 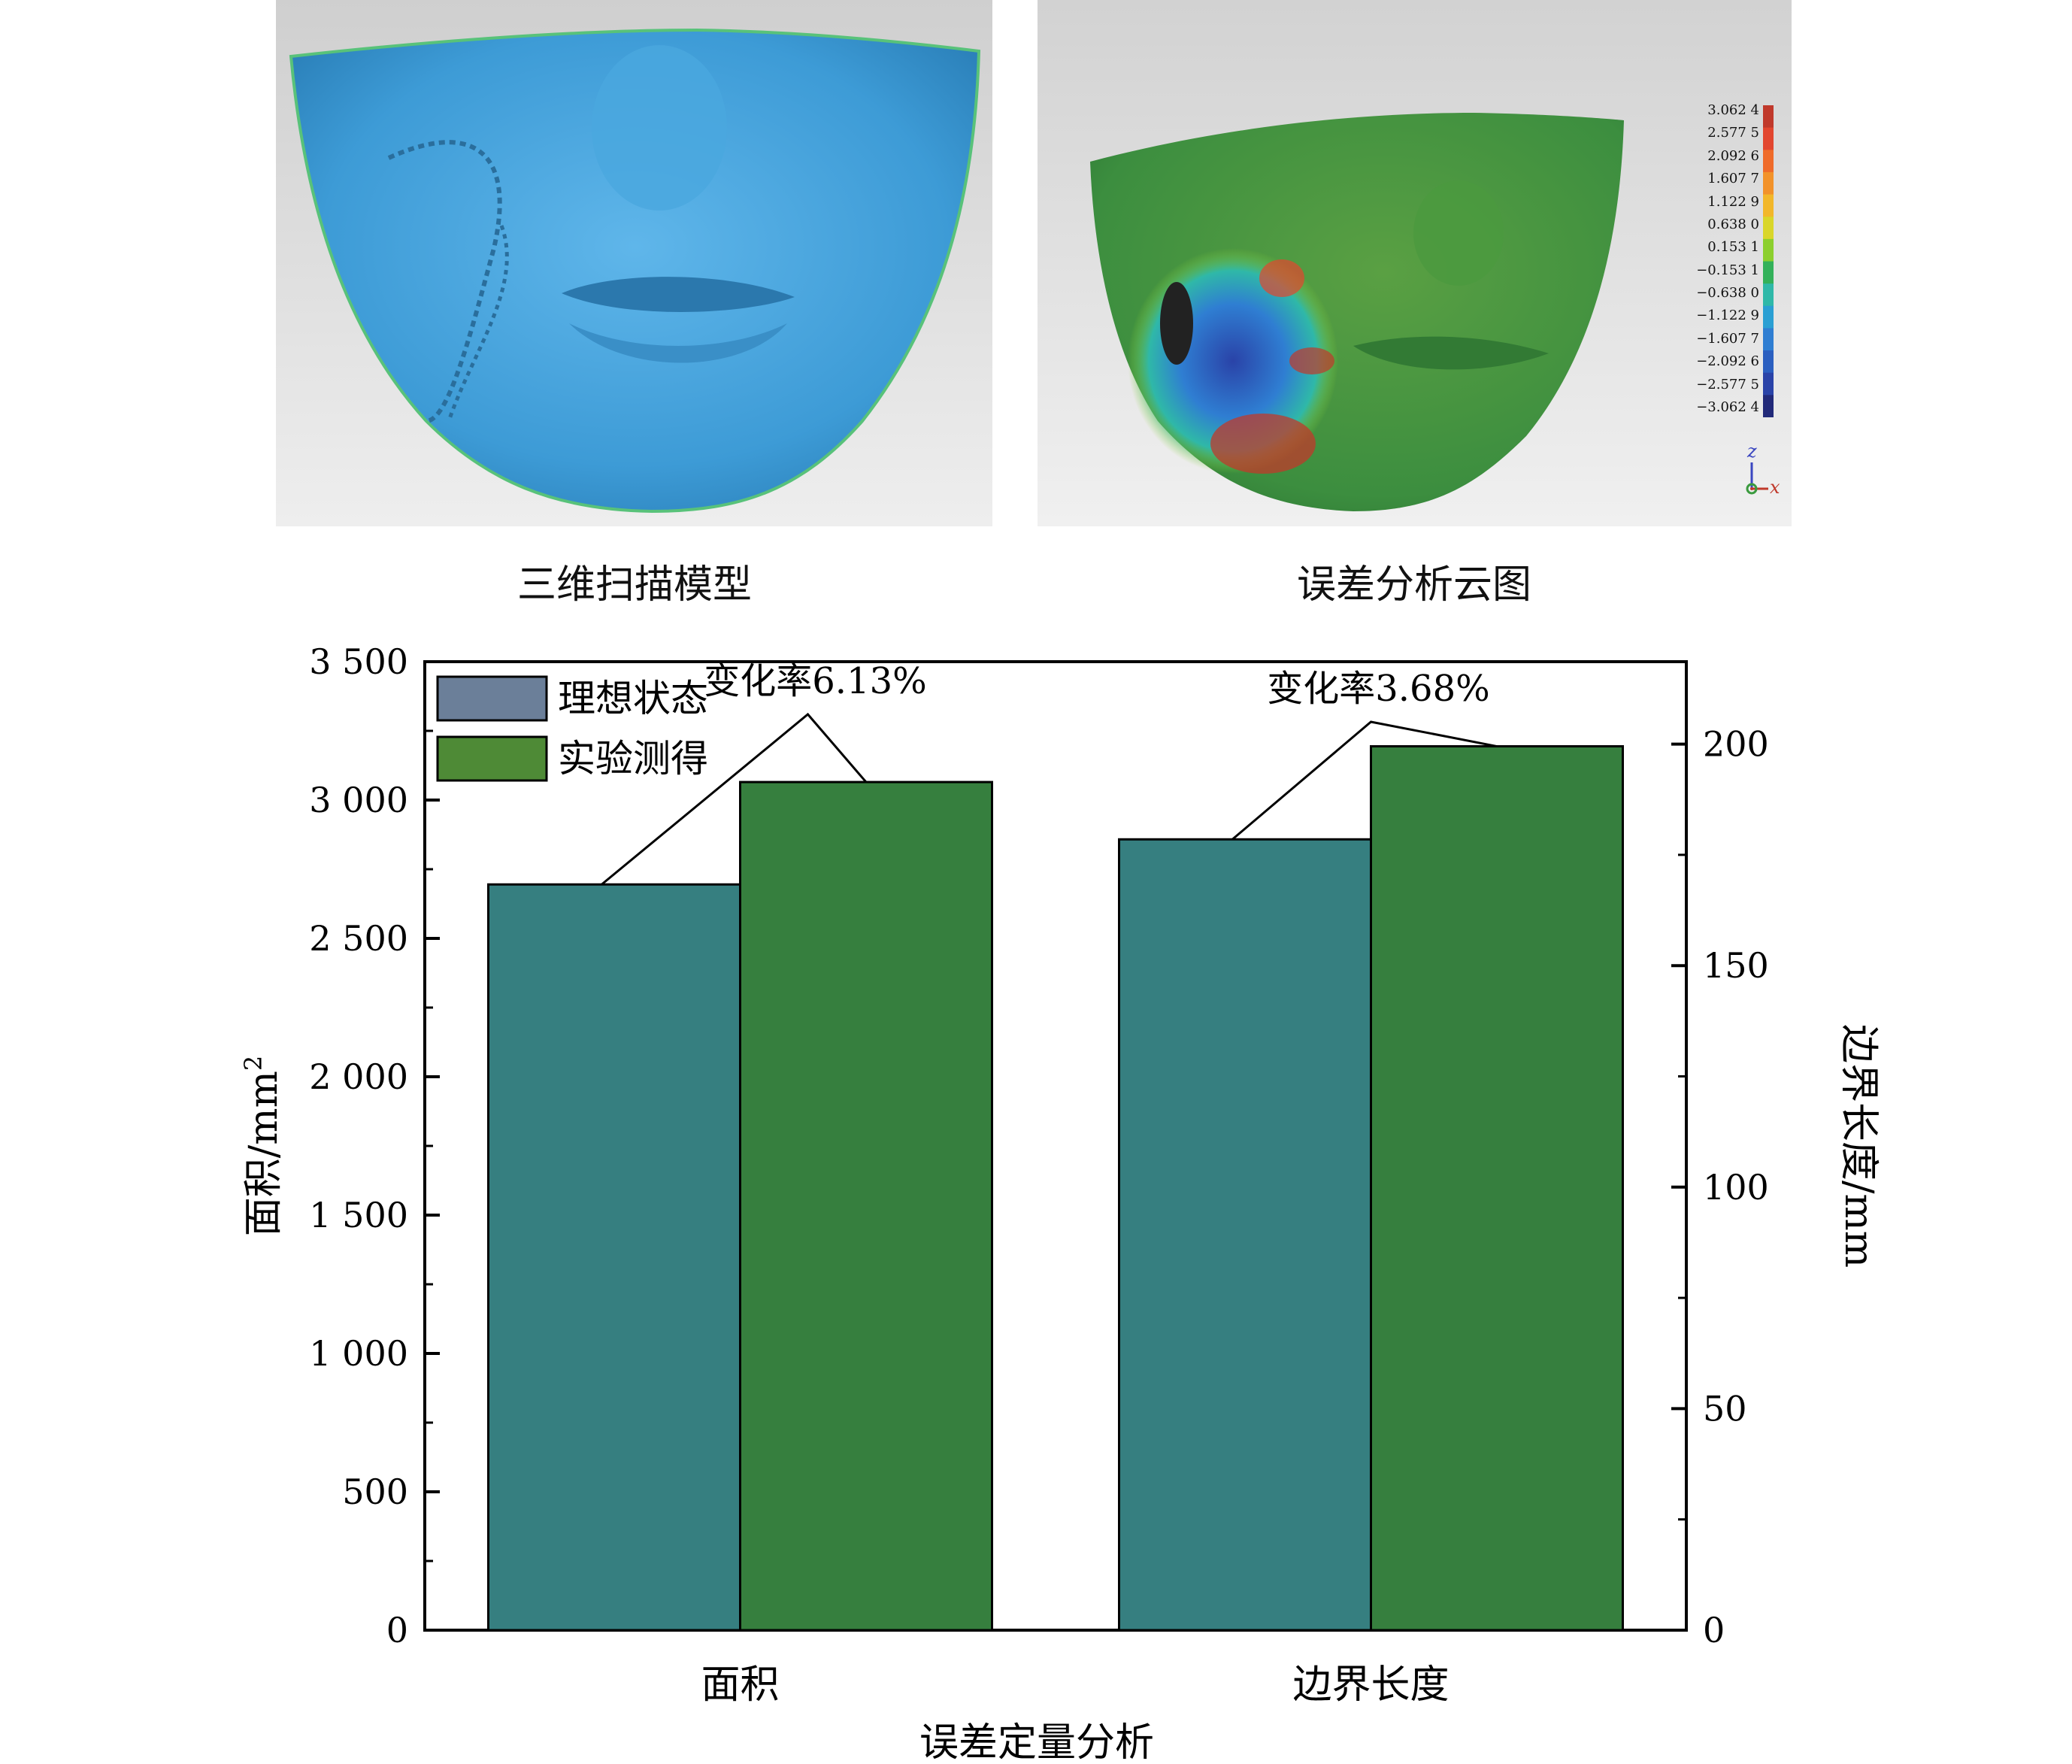 I want to click on right-axis-title: 边界长度/mm, so click(x=1858, y=1146).